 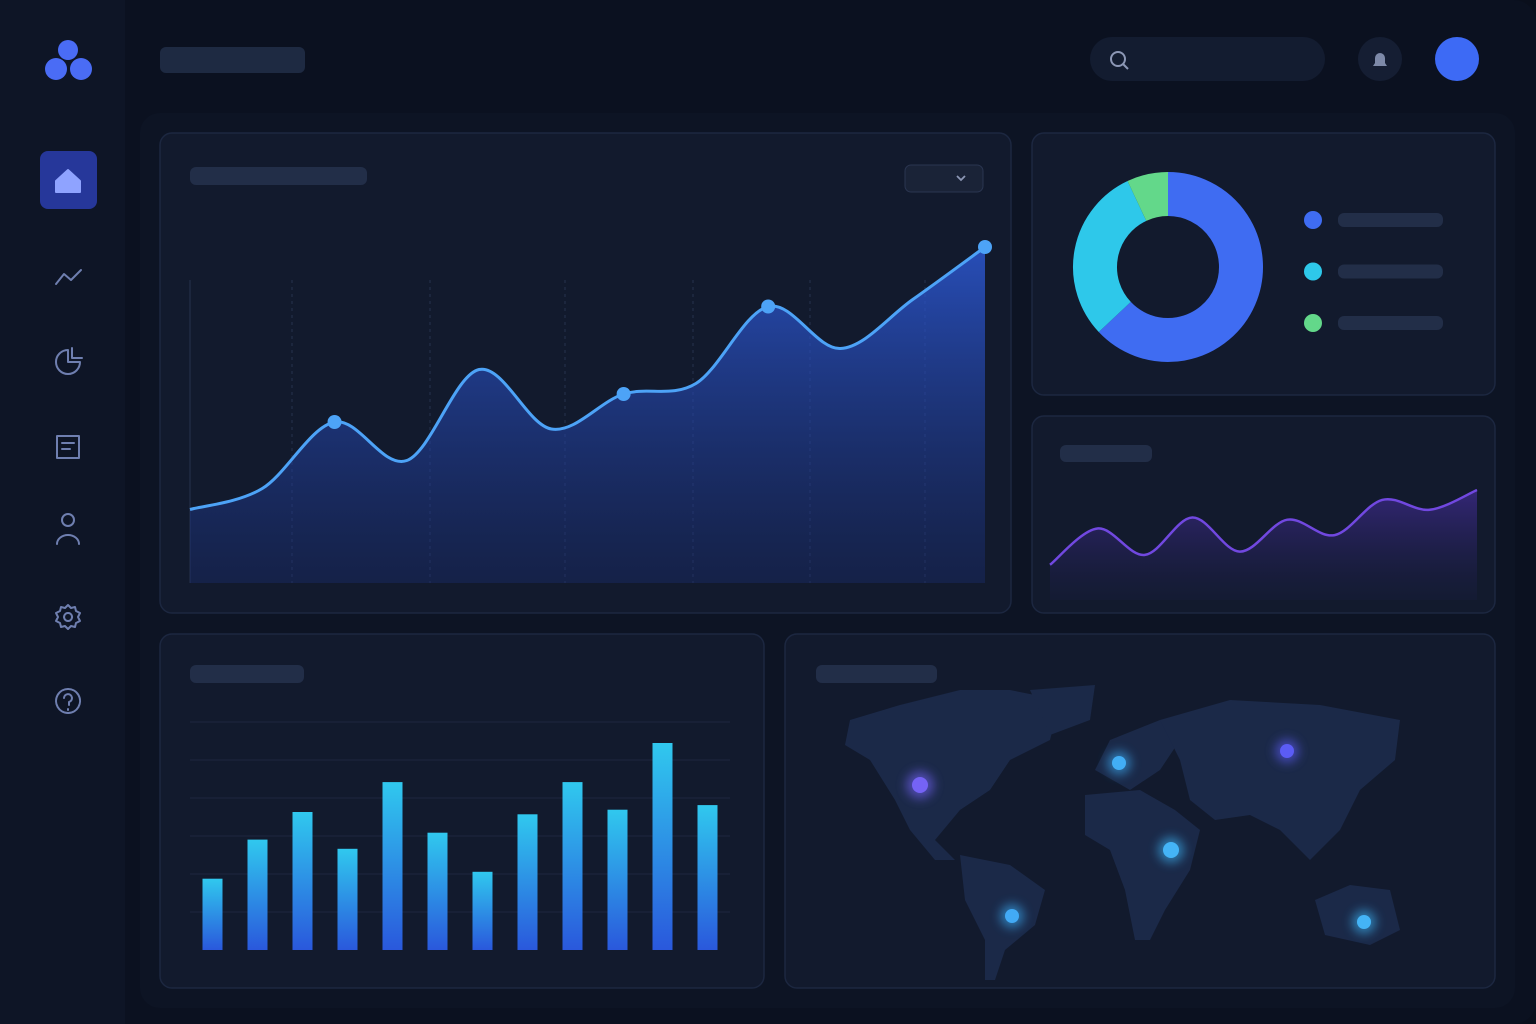 I want to click on help-icon, so click(x=68, y=701).